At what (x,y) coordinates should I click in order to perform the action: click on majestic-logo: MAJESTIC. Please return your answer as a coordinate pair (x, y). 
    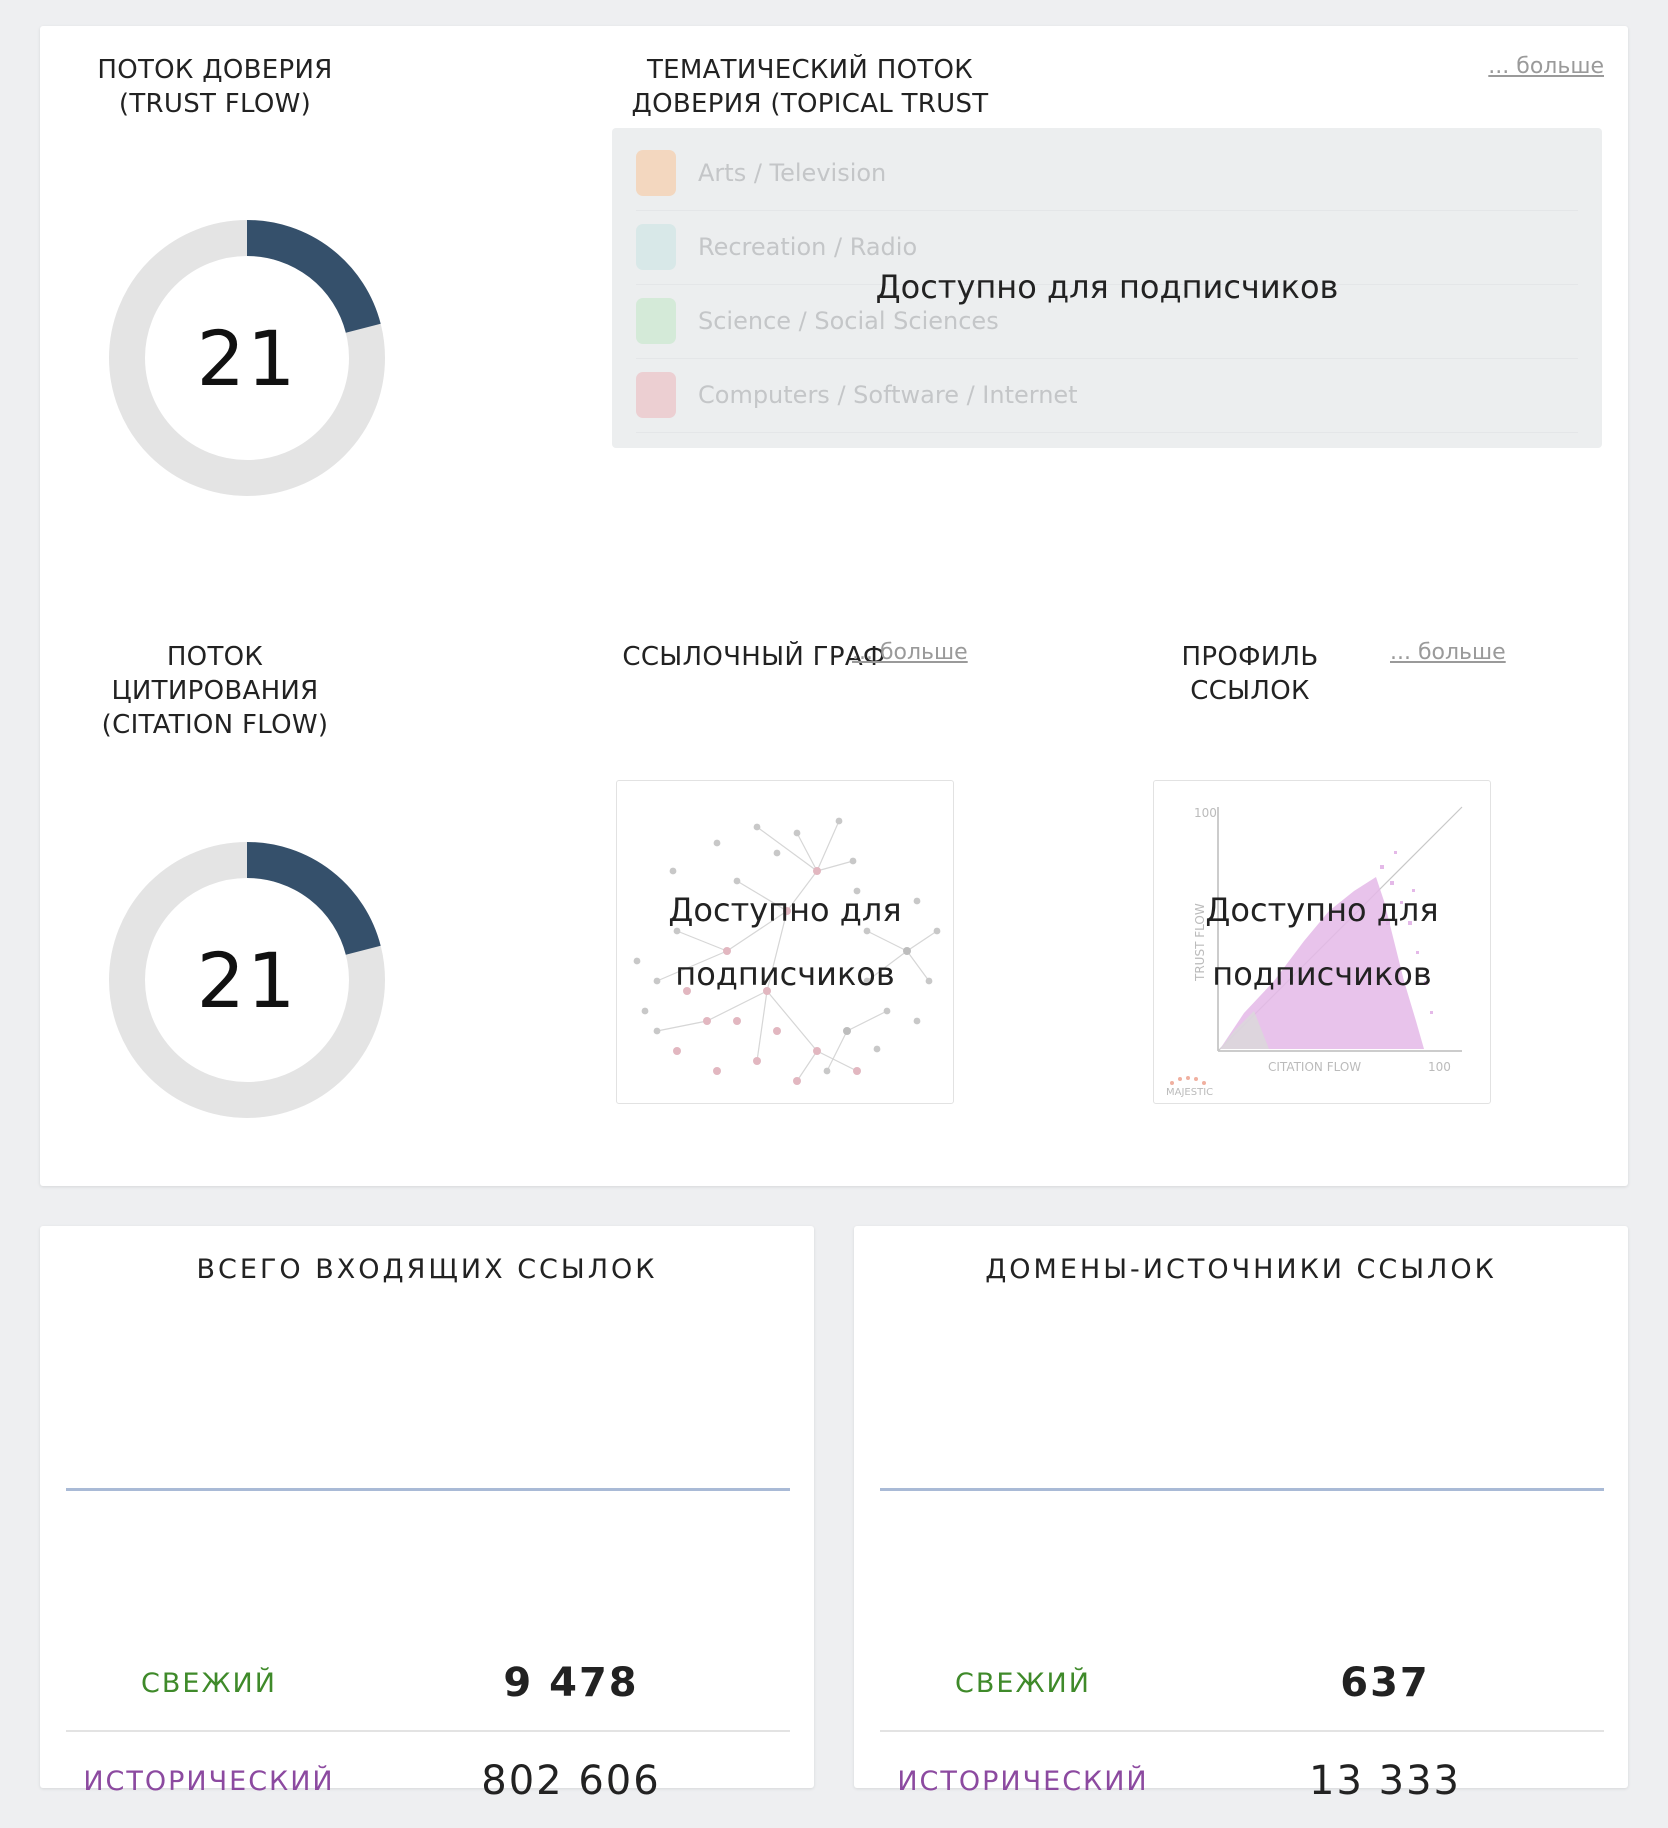
    Looking at the image, I should click on (1189, 1092).